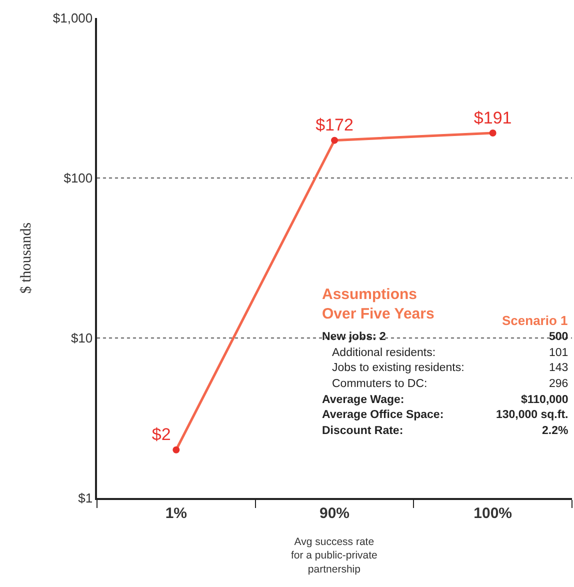  Describe the element at coordinates (558, 384) in the screenshot. I see `annotation: 296` at that location.